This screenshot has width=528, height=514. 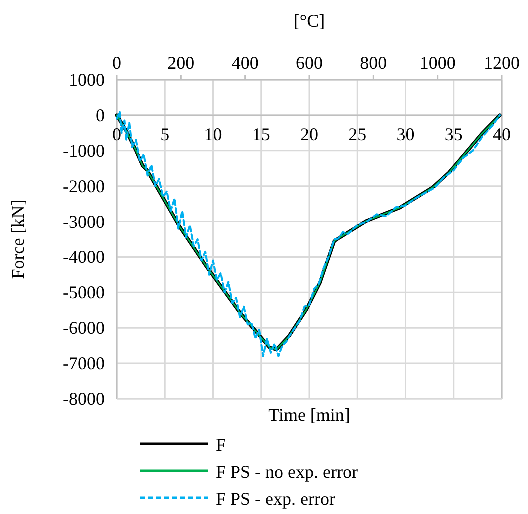 What do you see at coordinates (502, 134) in the screenshot?
I see `x-tick-label: 40` at bounding box center [502, 134].